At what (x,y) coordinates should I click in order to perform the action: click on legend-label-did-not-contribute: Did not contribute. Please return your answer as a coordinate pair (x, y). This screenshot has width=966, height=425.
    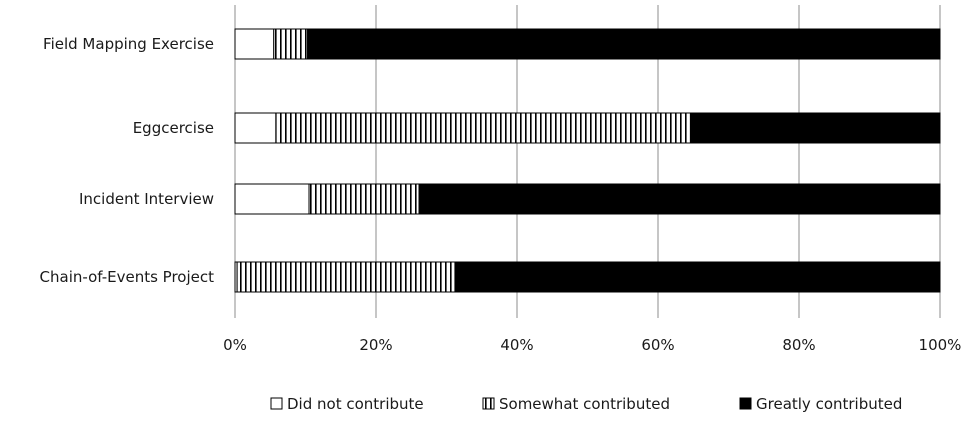
    Looking at the image, I should click on (355, 404).